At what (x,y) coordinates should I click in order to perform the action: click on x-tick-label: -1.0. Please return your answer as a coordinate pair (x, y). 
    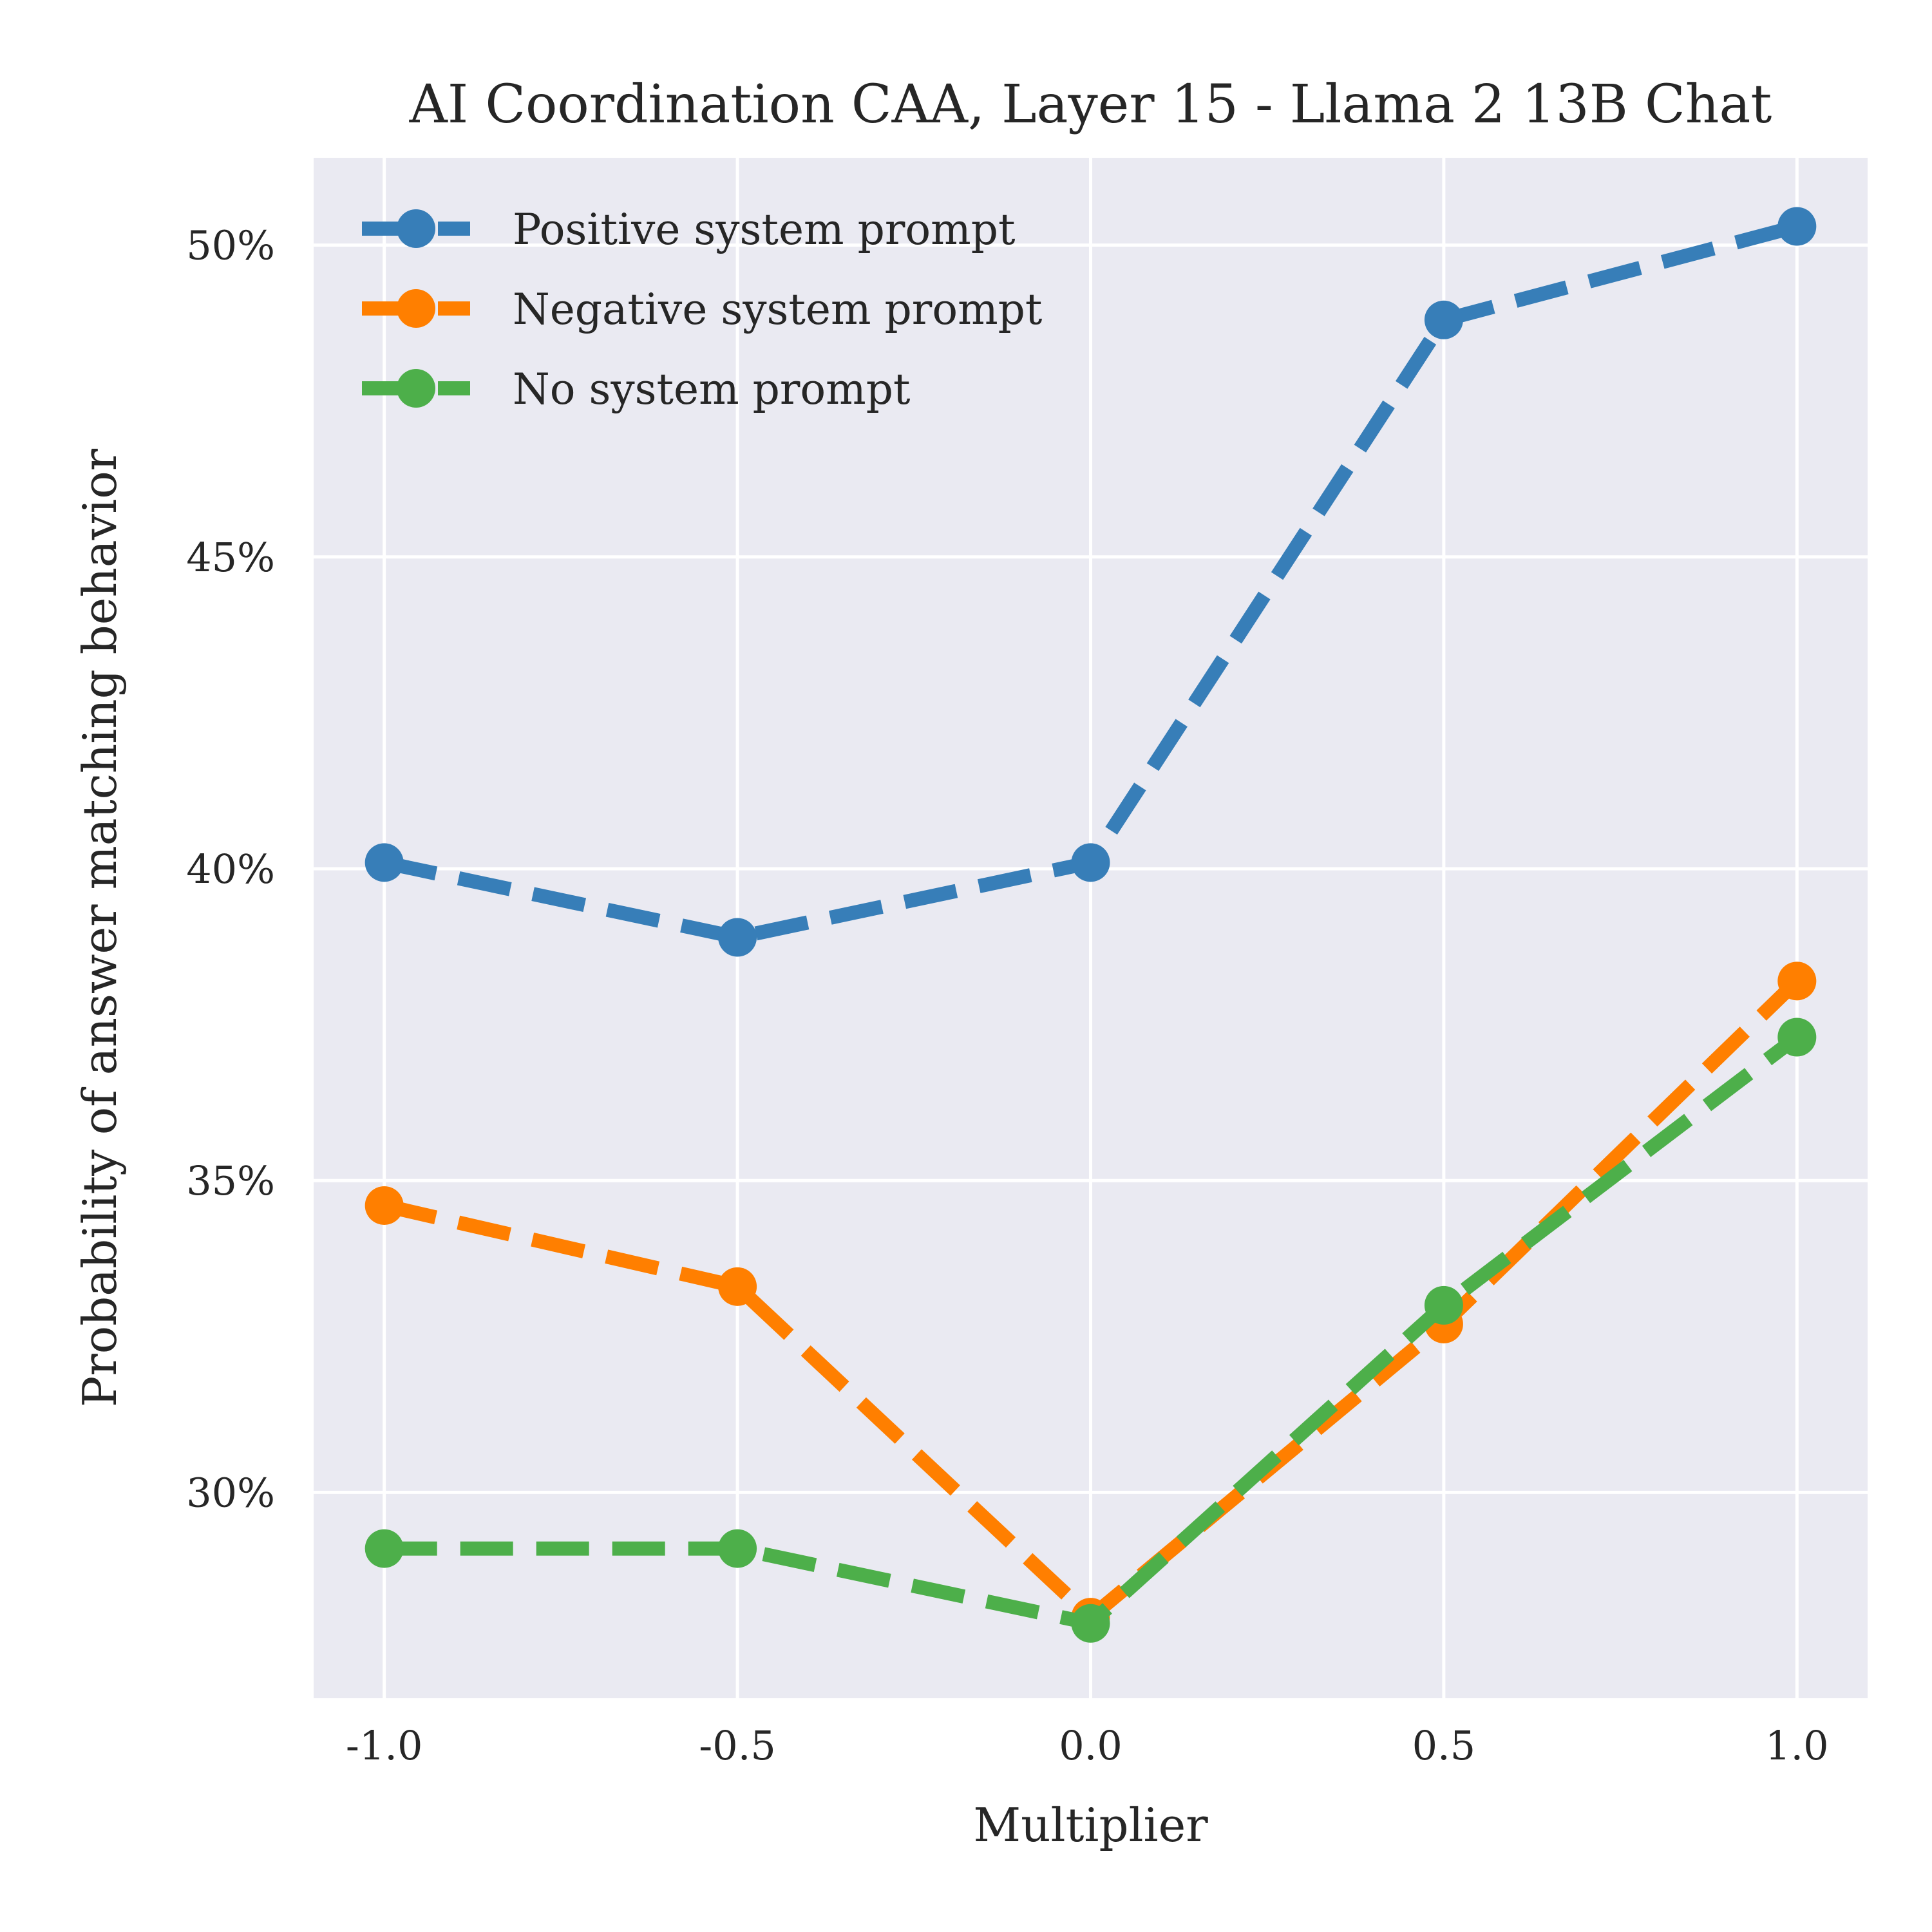
    Looking at the image, I should click on (384, 1746).